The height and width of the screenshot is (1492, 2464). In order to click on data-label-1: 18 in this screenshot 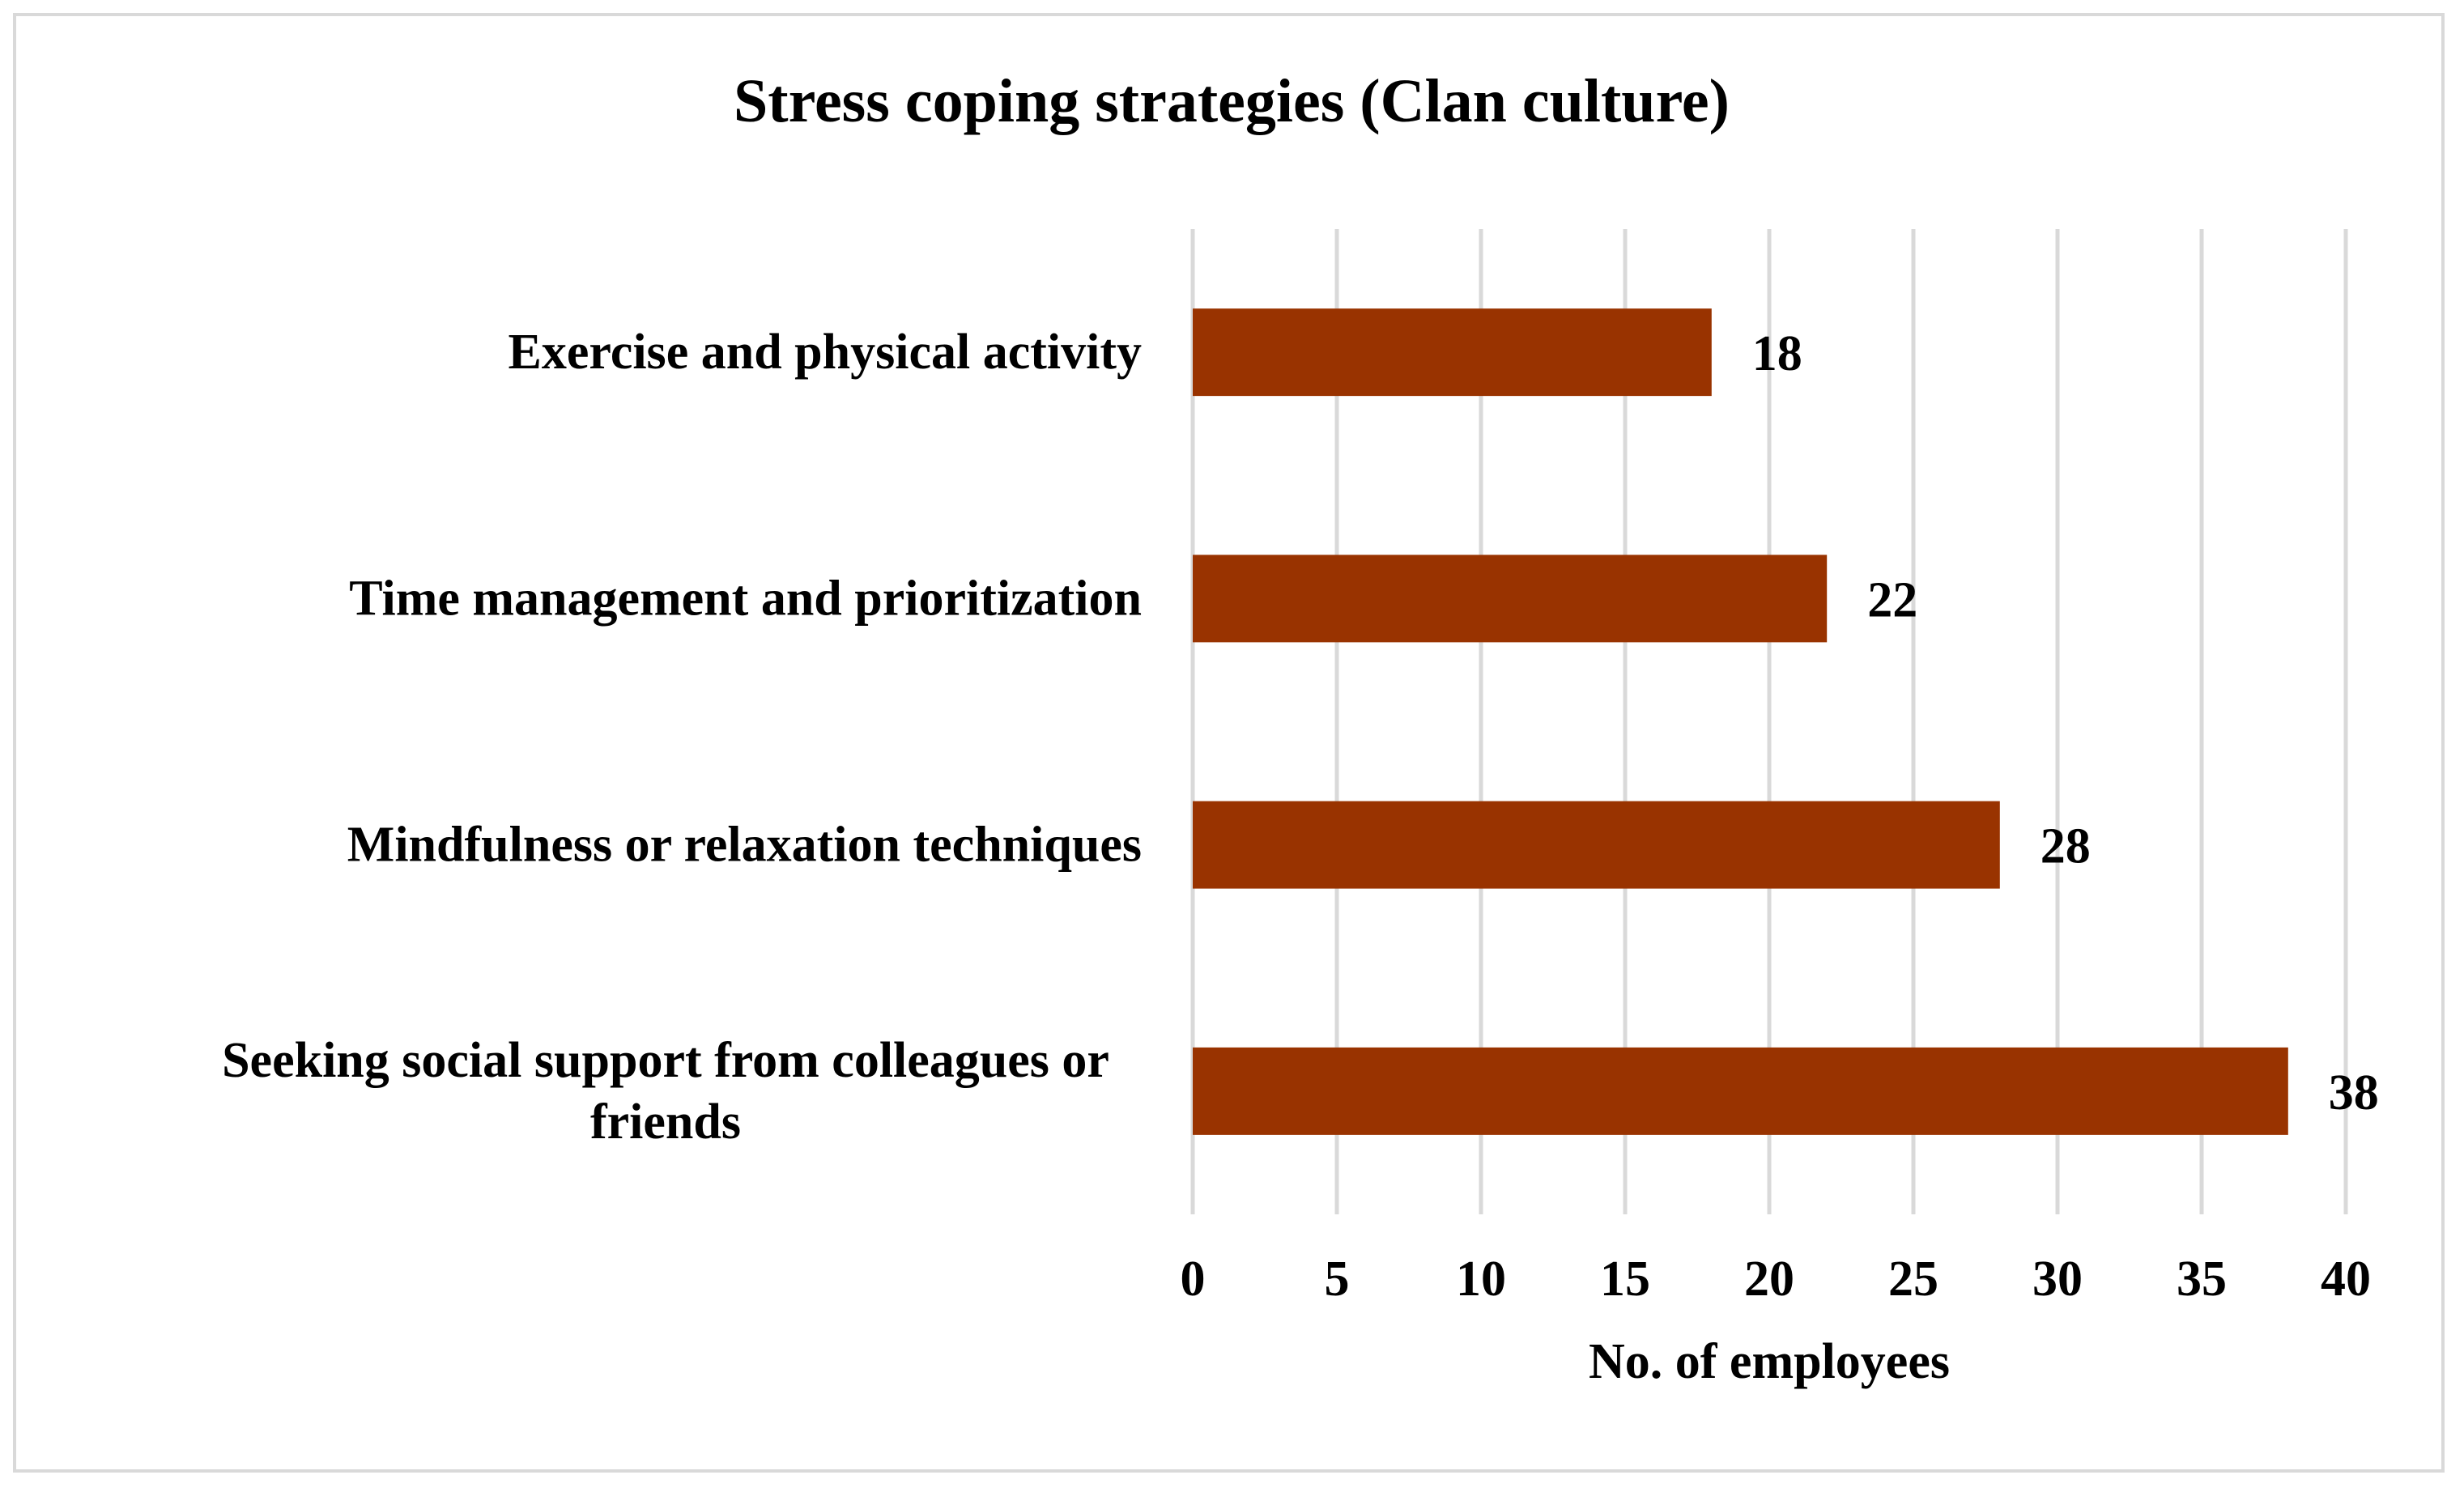, I will do `click(1777, 354)`.